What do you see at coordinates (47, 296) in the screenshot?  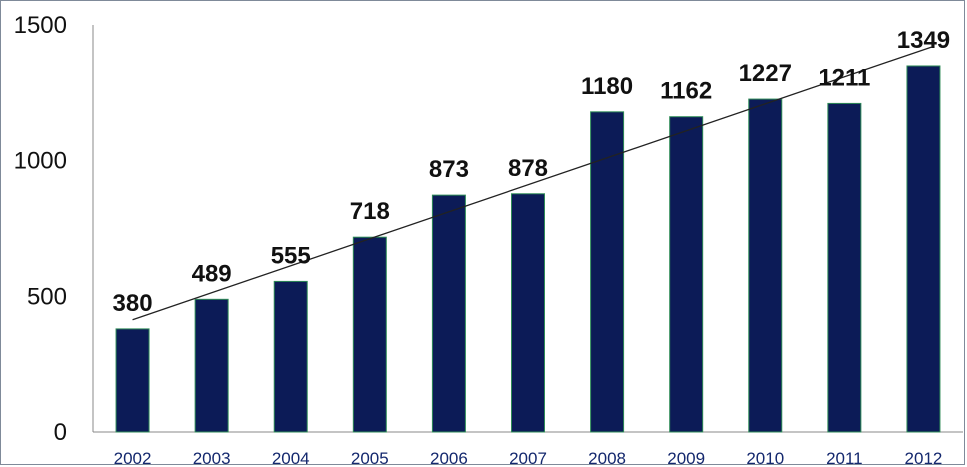 I see `y-tick-label: 500` at bounding box center [47, 296].